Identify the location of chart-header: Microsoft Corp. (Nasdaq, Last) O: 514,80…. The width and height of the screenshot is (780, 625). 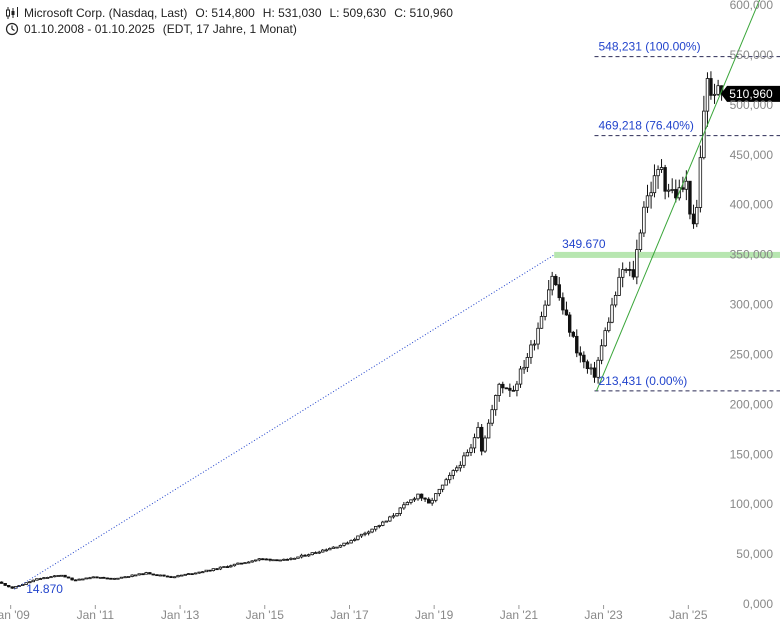
(229, 21).